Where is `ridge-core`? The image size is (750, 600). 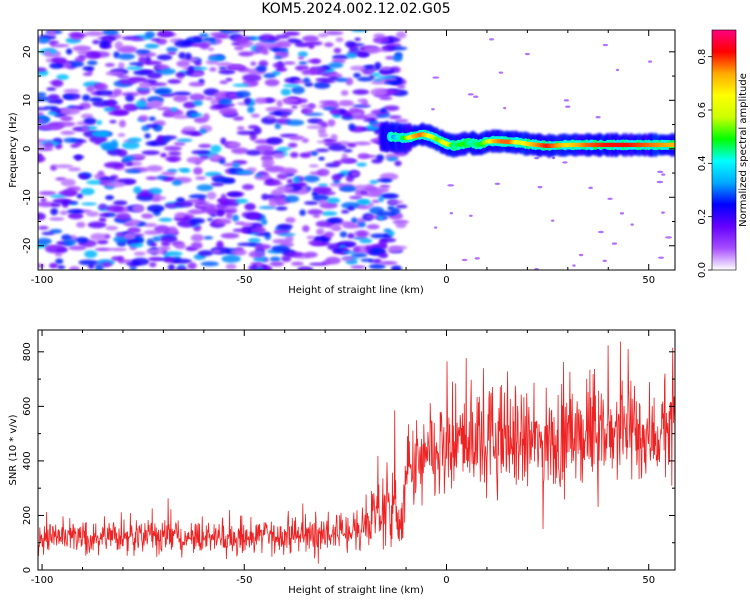 ridge-core is located at coordinates (672, 145).